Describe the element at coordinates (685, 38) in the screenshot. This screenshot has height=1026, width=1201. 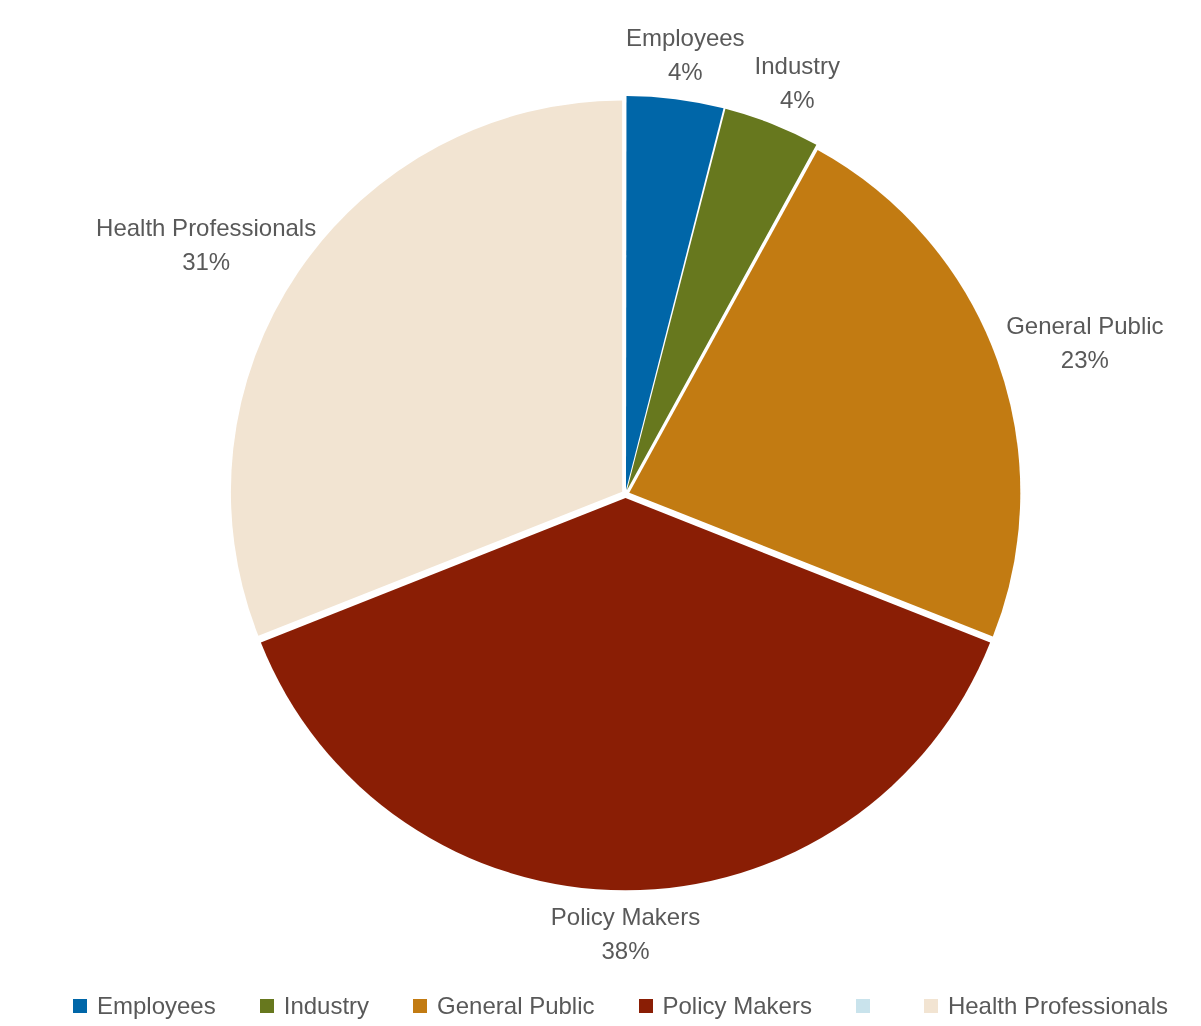
I see `slice-label: Employees` at that location.